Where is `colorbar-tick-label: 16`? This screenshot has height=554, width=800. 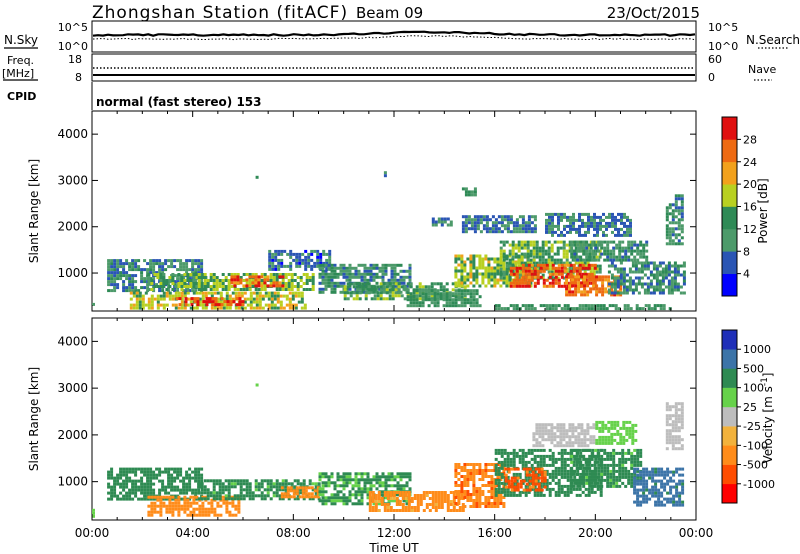 colorbar-tick-label: 16 is located at coordinates (750, 207).